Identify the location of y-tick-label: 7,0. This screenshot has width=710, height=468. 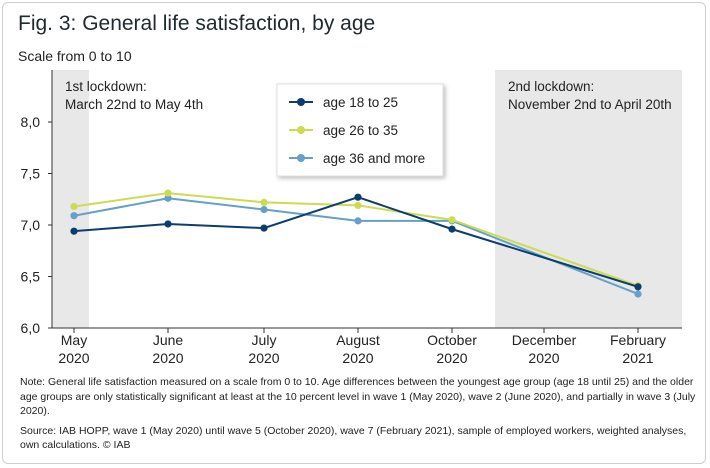
(31, 225).